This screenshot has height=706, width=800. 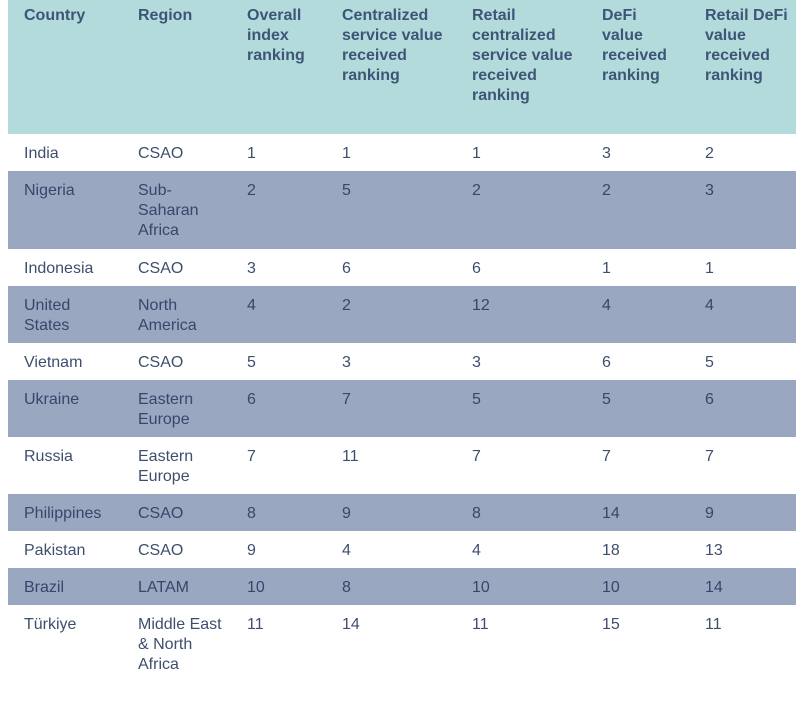 What do you see at coordinates (606, 305) in the screenshot?
I see `cell-defi-ranking: 4` at bounding box center [606, 305].